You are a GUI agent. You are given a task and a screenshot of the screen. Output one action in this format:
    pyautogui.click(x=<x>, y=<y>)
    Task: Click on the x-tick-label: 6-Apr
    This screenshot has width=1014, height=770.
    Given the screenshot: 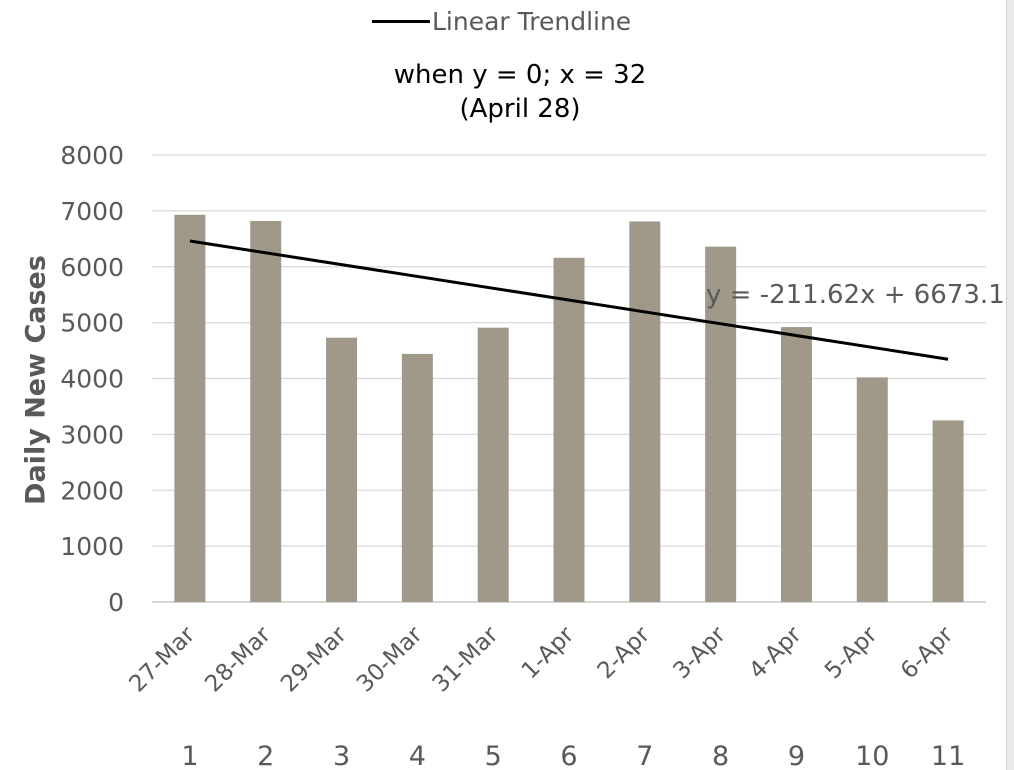 What is the action you would take?
    pyautogui.click(x=927, y=652)
    